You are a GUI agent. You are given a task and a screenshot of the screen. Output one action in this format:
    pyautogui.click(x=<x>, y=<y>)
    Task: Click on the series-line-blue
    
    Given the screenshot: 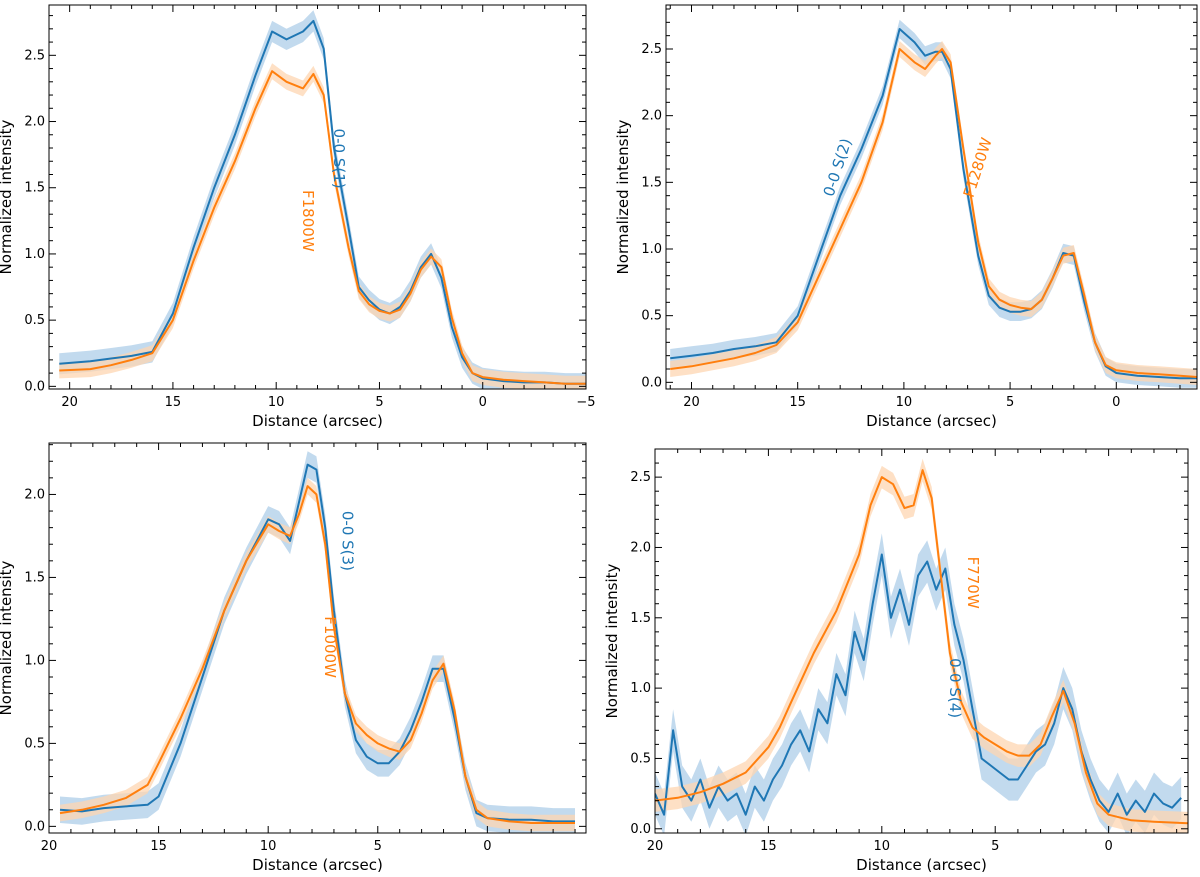 What is the action you would take?
    pyautogui.click(x=918, y=684)
    